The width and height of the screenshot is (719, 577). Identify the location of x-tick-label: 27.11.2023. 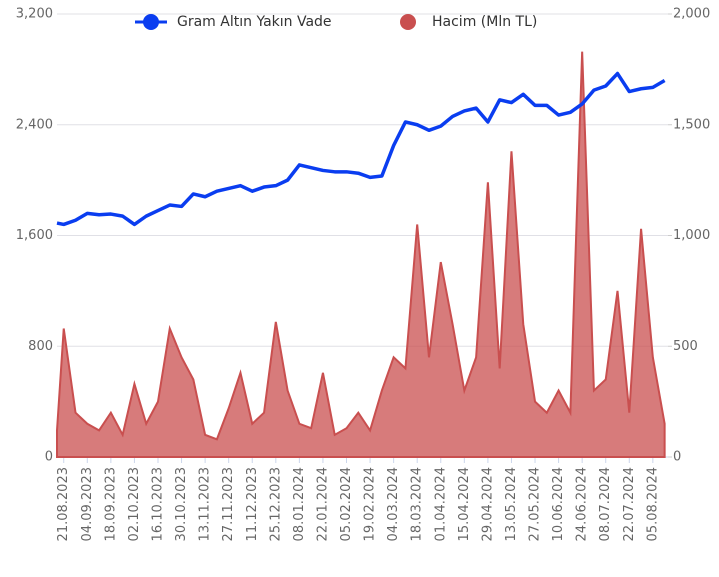
(228, 504).